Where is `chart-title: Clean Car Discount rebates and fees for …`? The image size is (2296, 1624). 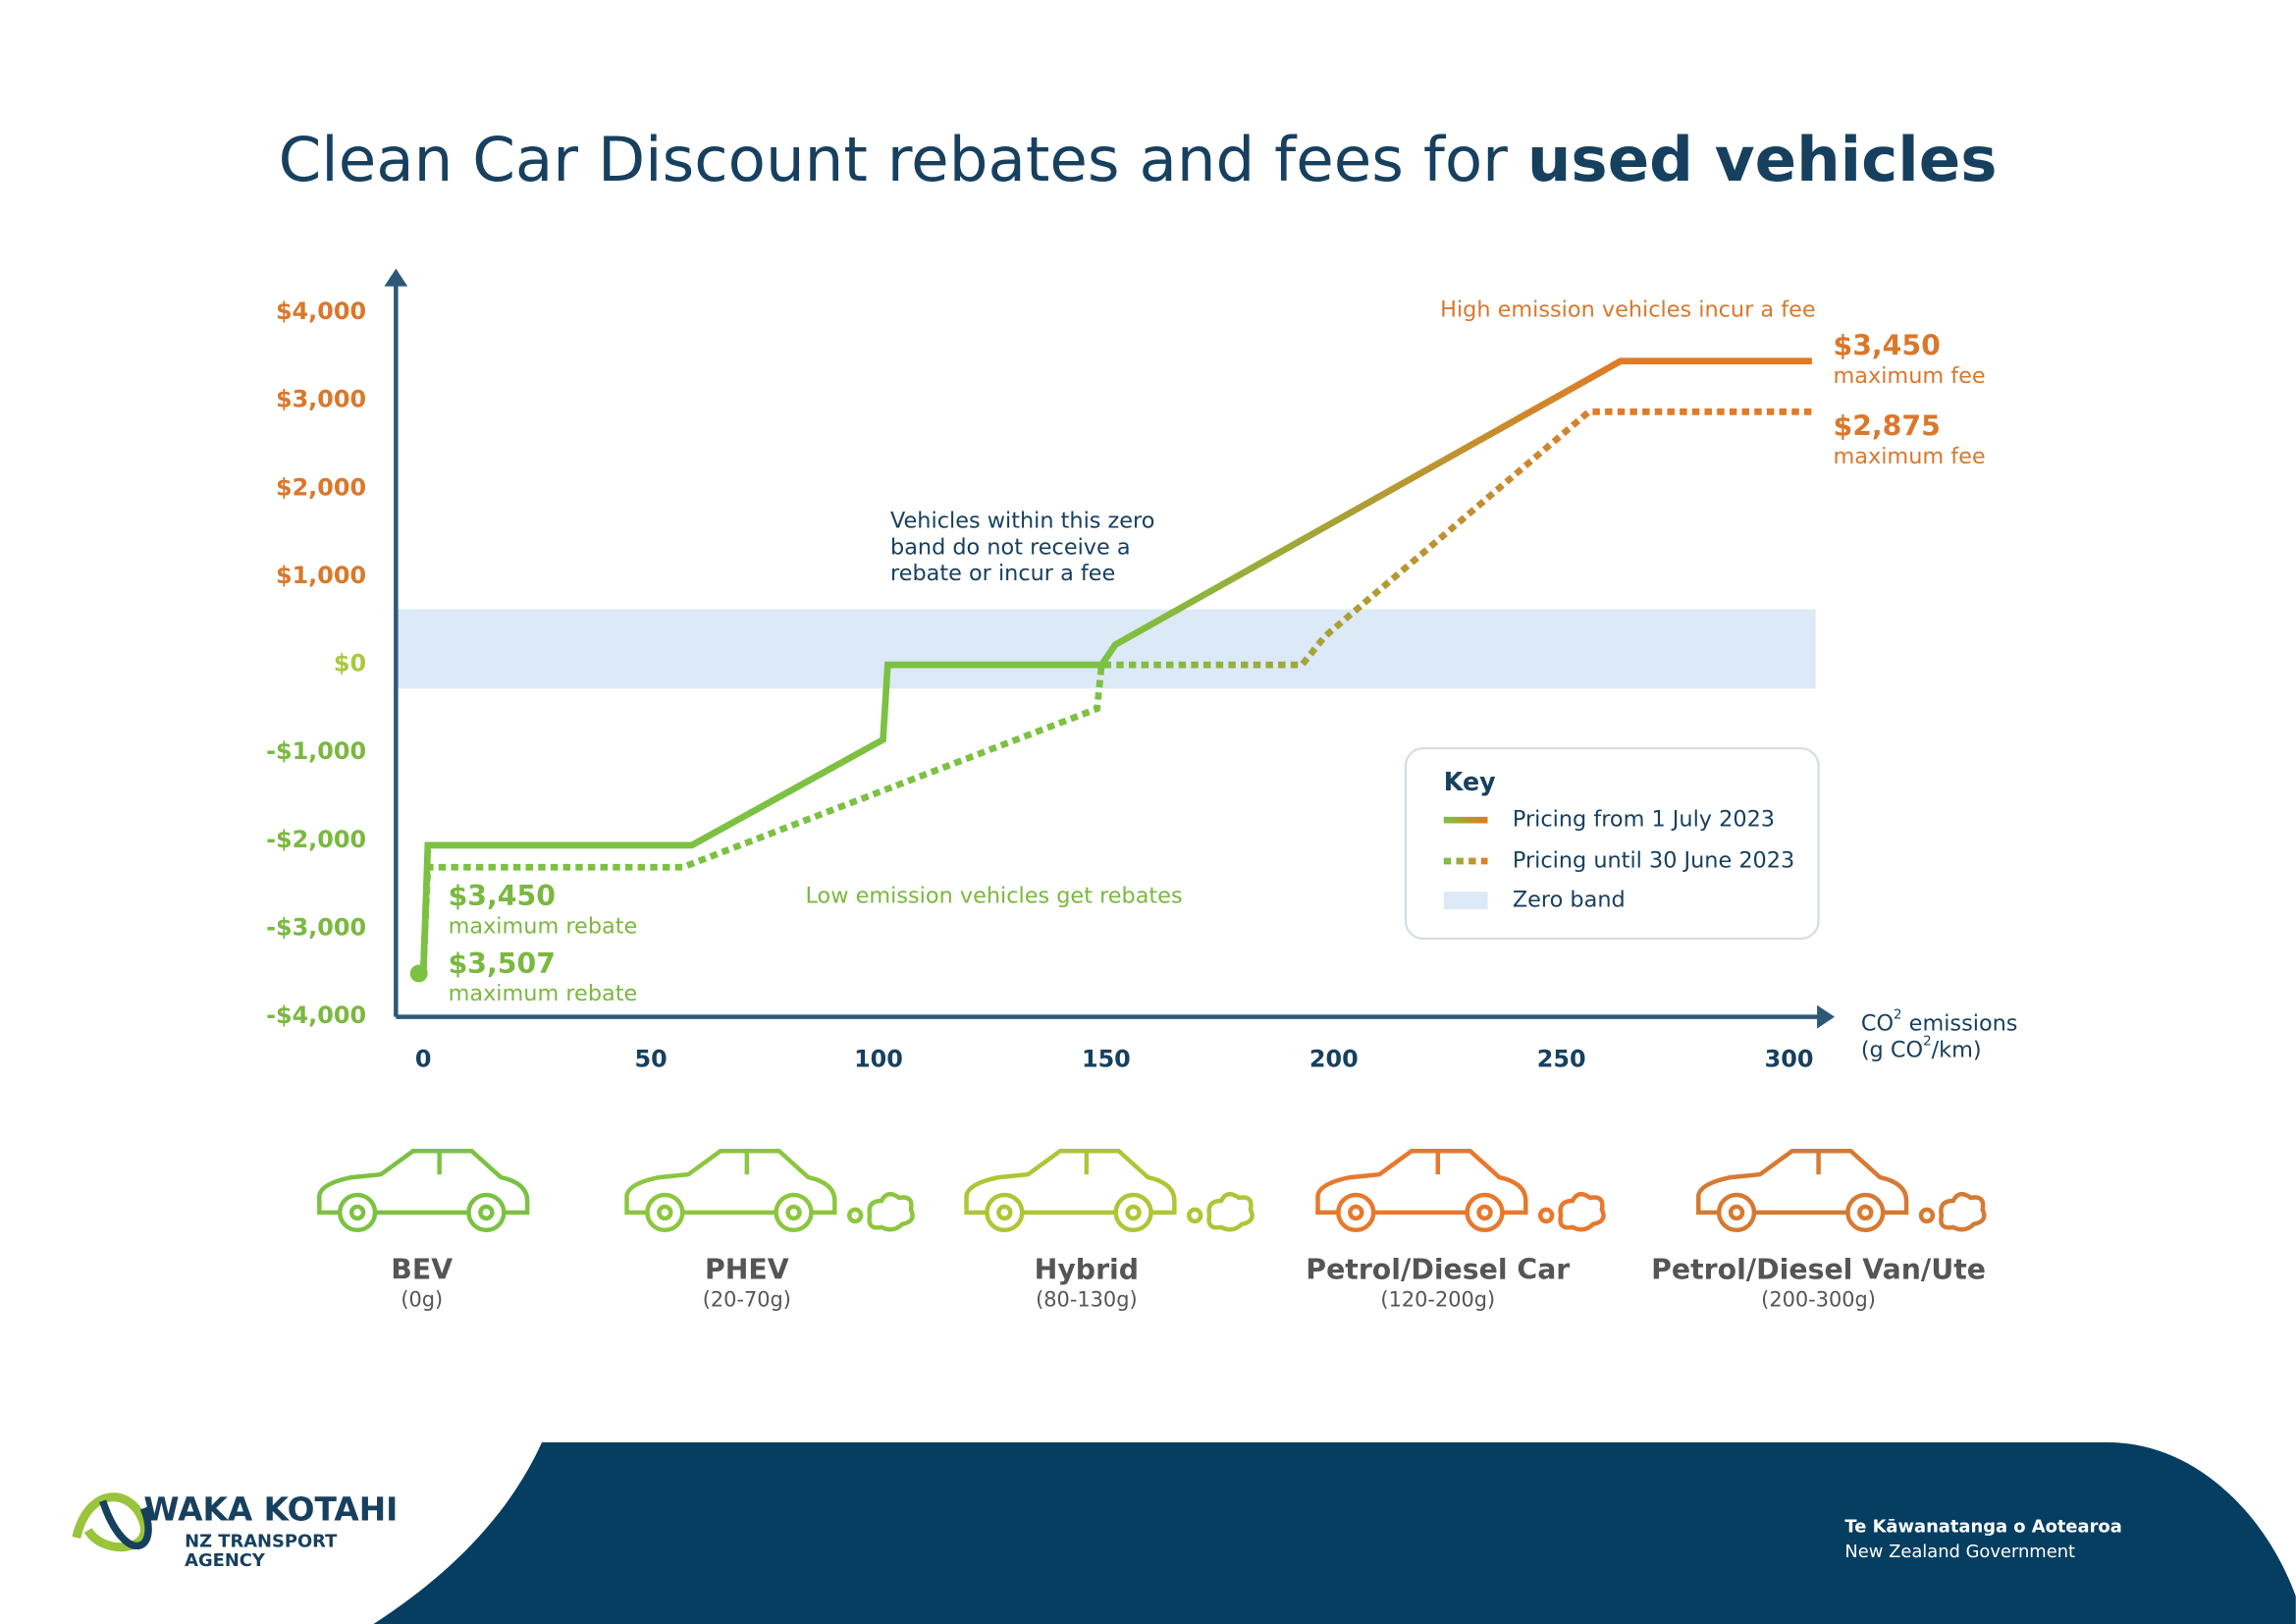 chart-title: Clean Car Discount rebates and fees for … is located at coordinates (1138, 159).